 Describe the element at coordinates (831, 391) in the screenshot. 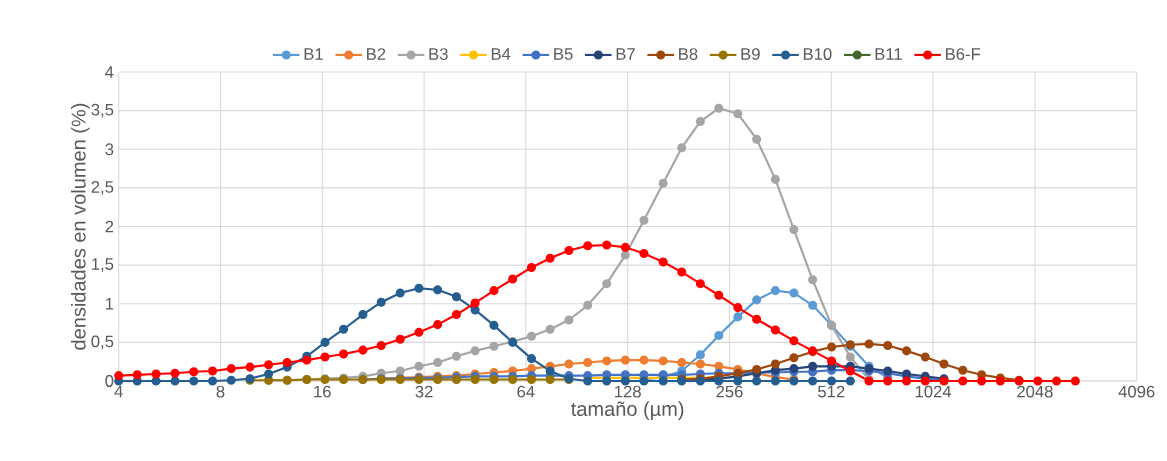

I see `x-tick-label: 512` at that location.